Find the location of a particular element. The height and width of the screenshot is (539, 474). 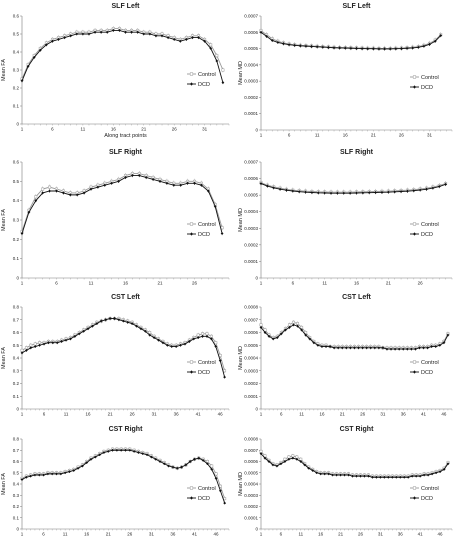

legend-marker is located at coordinates (414, 372).